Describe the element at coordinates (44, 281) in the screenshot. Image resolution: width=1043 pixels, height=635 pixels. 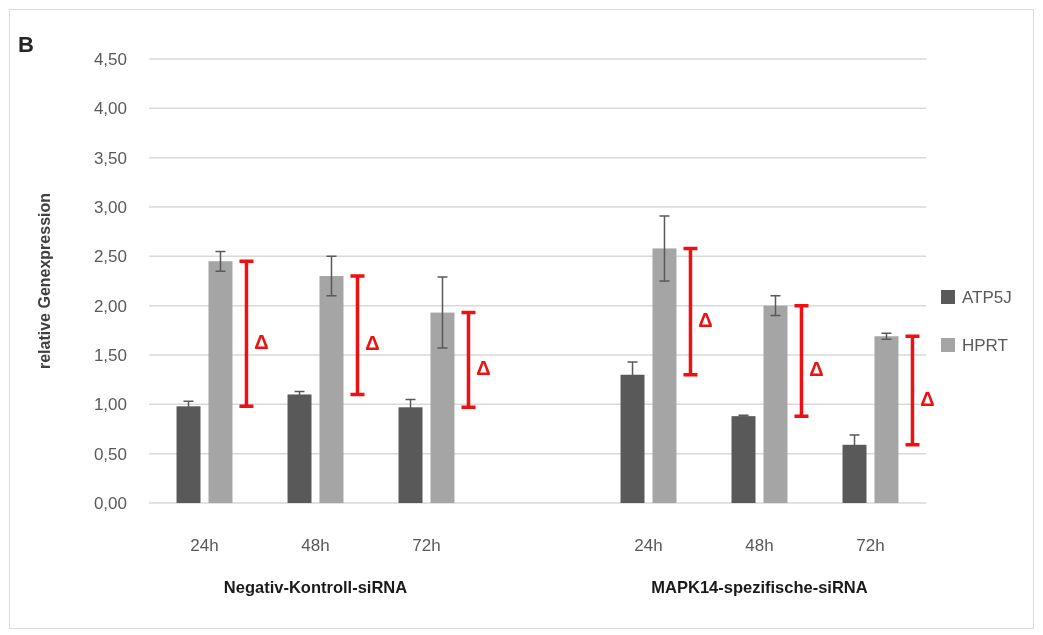
I see `y-axis-title: relative Genexpression` at that location.